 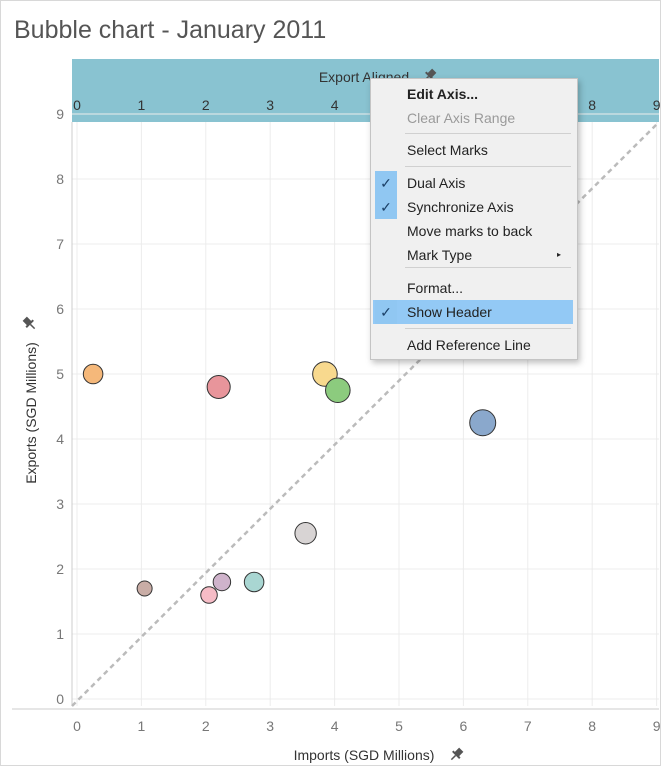 I want to click on menu-item-label: Move marks to back, so click(x=470, y=231).